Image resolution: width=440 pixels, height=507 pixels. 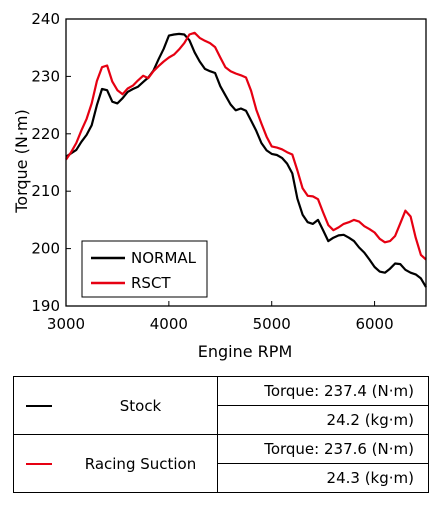 I want to click on table-row: Stock Torque: 237.4 (N·m), so click(x=221, y=405).